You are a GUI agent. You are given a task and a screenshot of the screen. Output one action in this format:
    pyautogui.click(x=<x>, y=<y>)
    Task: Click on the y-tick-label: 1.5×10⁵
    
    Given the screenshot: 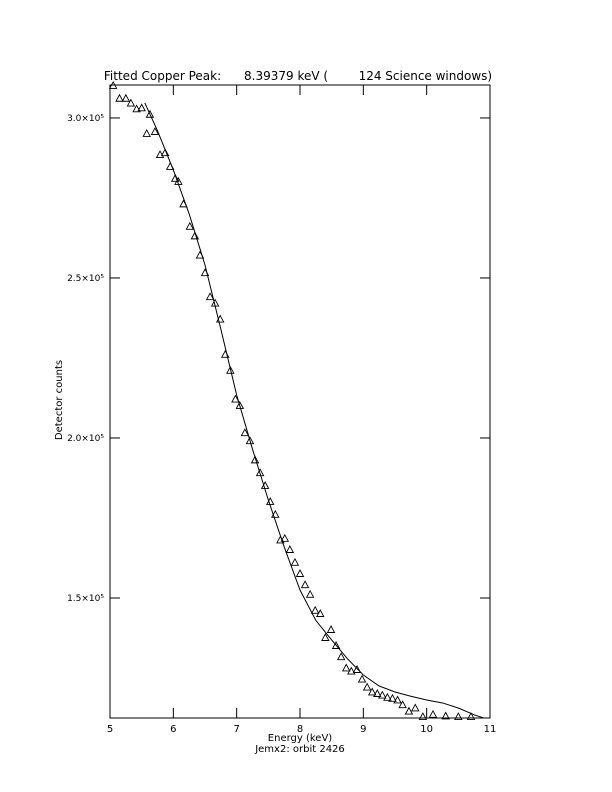 What is the action you would take?
    pyautogui.click(x=85, y=599)
    